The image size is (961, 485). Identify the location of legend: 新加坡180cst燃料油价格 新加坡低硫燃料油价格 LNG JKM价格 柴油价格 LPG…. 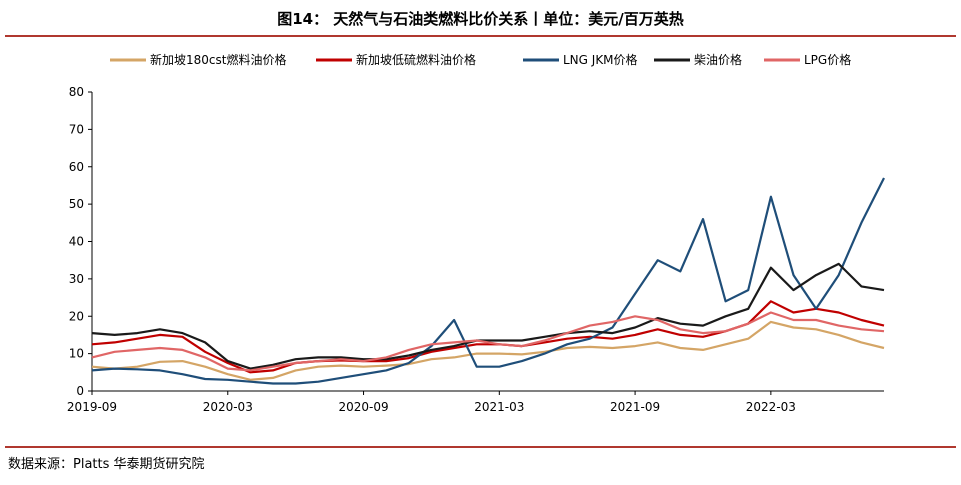
(480, 59).